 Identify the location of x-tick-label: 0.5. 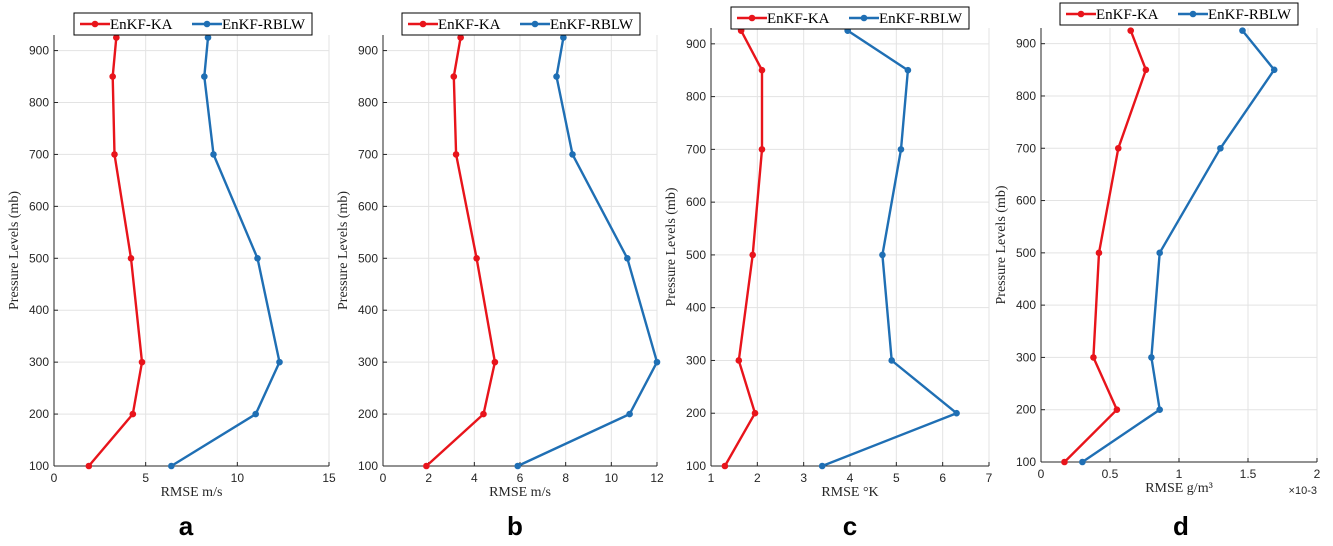
(1110, 474).